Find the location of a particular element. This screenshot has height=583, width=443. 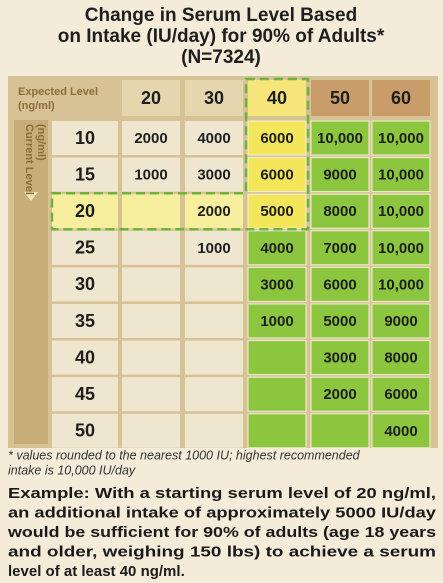

row-label: 25 is located at coordinates (85, 248).